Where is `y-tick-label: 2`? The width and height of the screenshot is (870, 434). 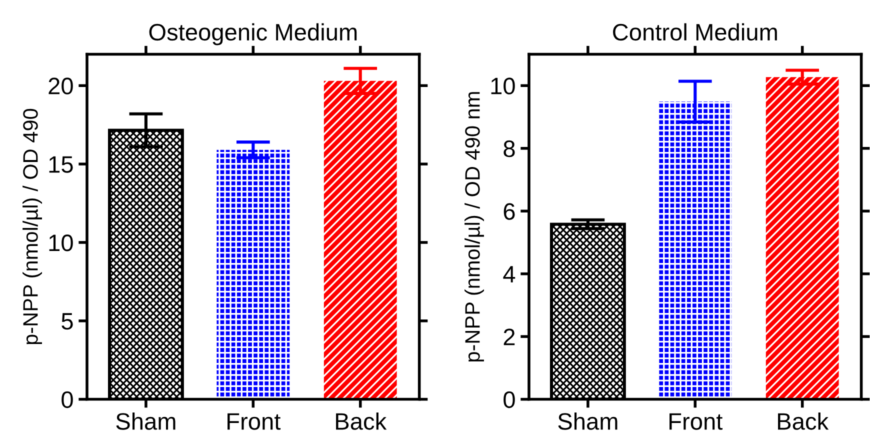 y-tick-label: 2 is located at coordinates (509, 337).